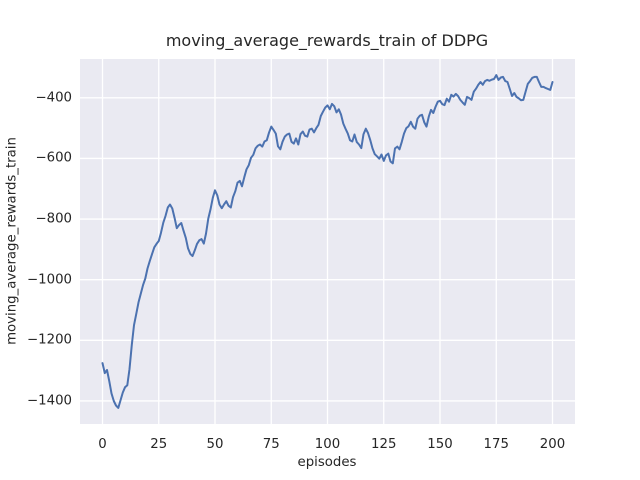  Describe the element at coordinates (271, 444) in the screenshot. I see `x-tick-label: 75` at that location.